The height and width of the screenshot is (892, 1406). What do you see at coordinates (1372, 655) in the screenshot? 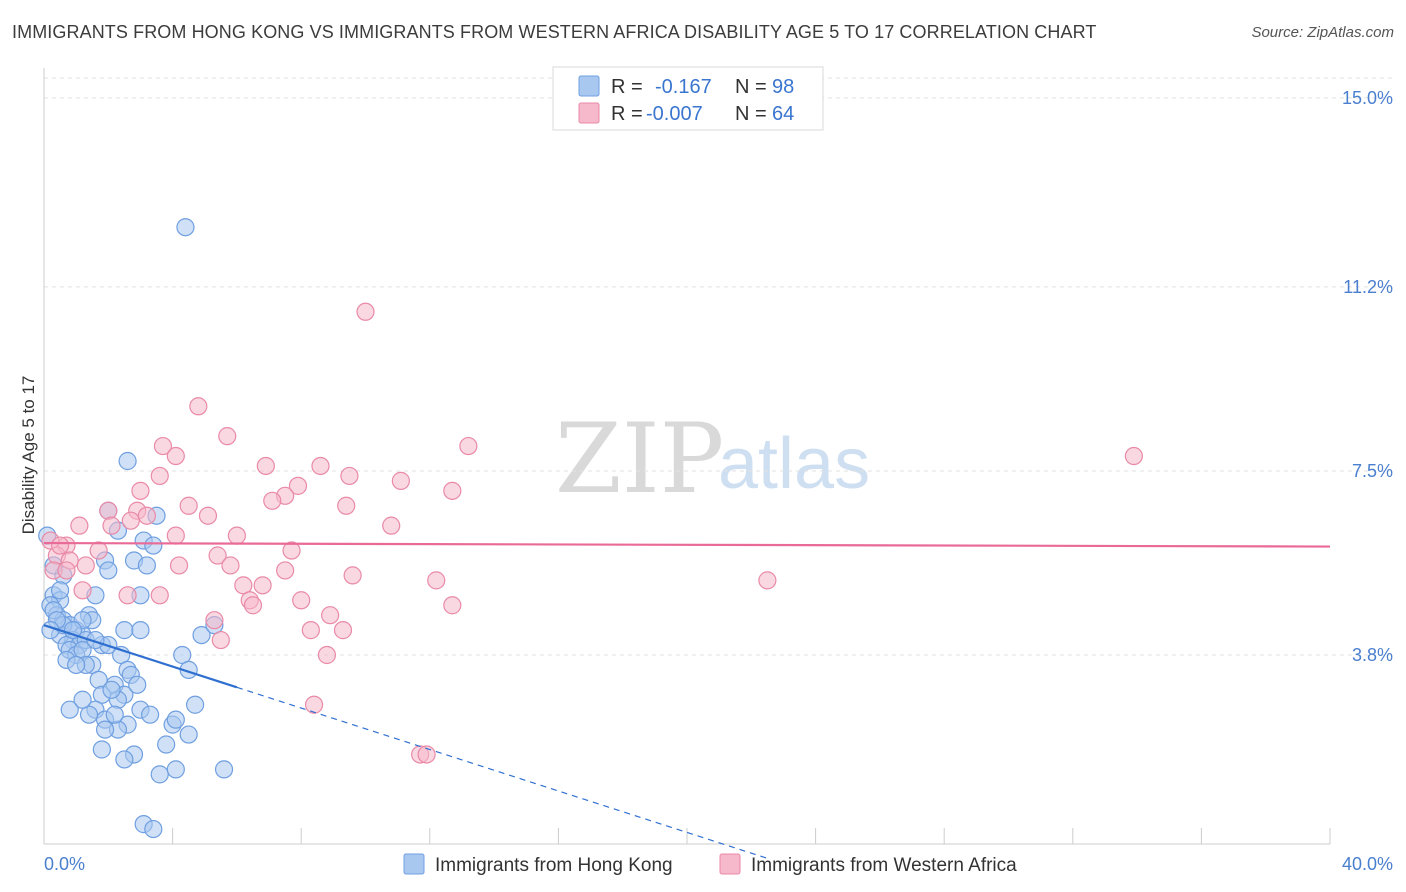
I see `y-tick-label: 3.8%` at bounding box center [1372, 655].